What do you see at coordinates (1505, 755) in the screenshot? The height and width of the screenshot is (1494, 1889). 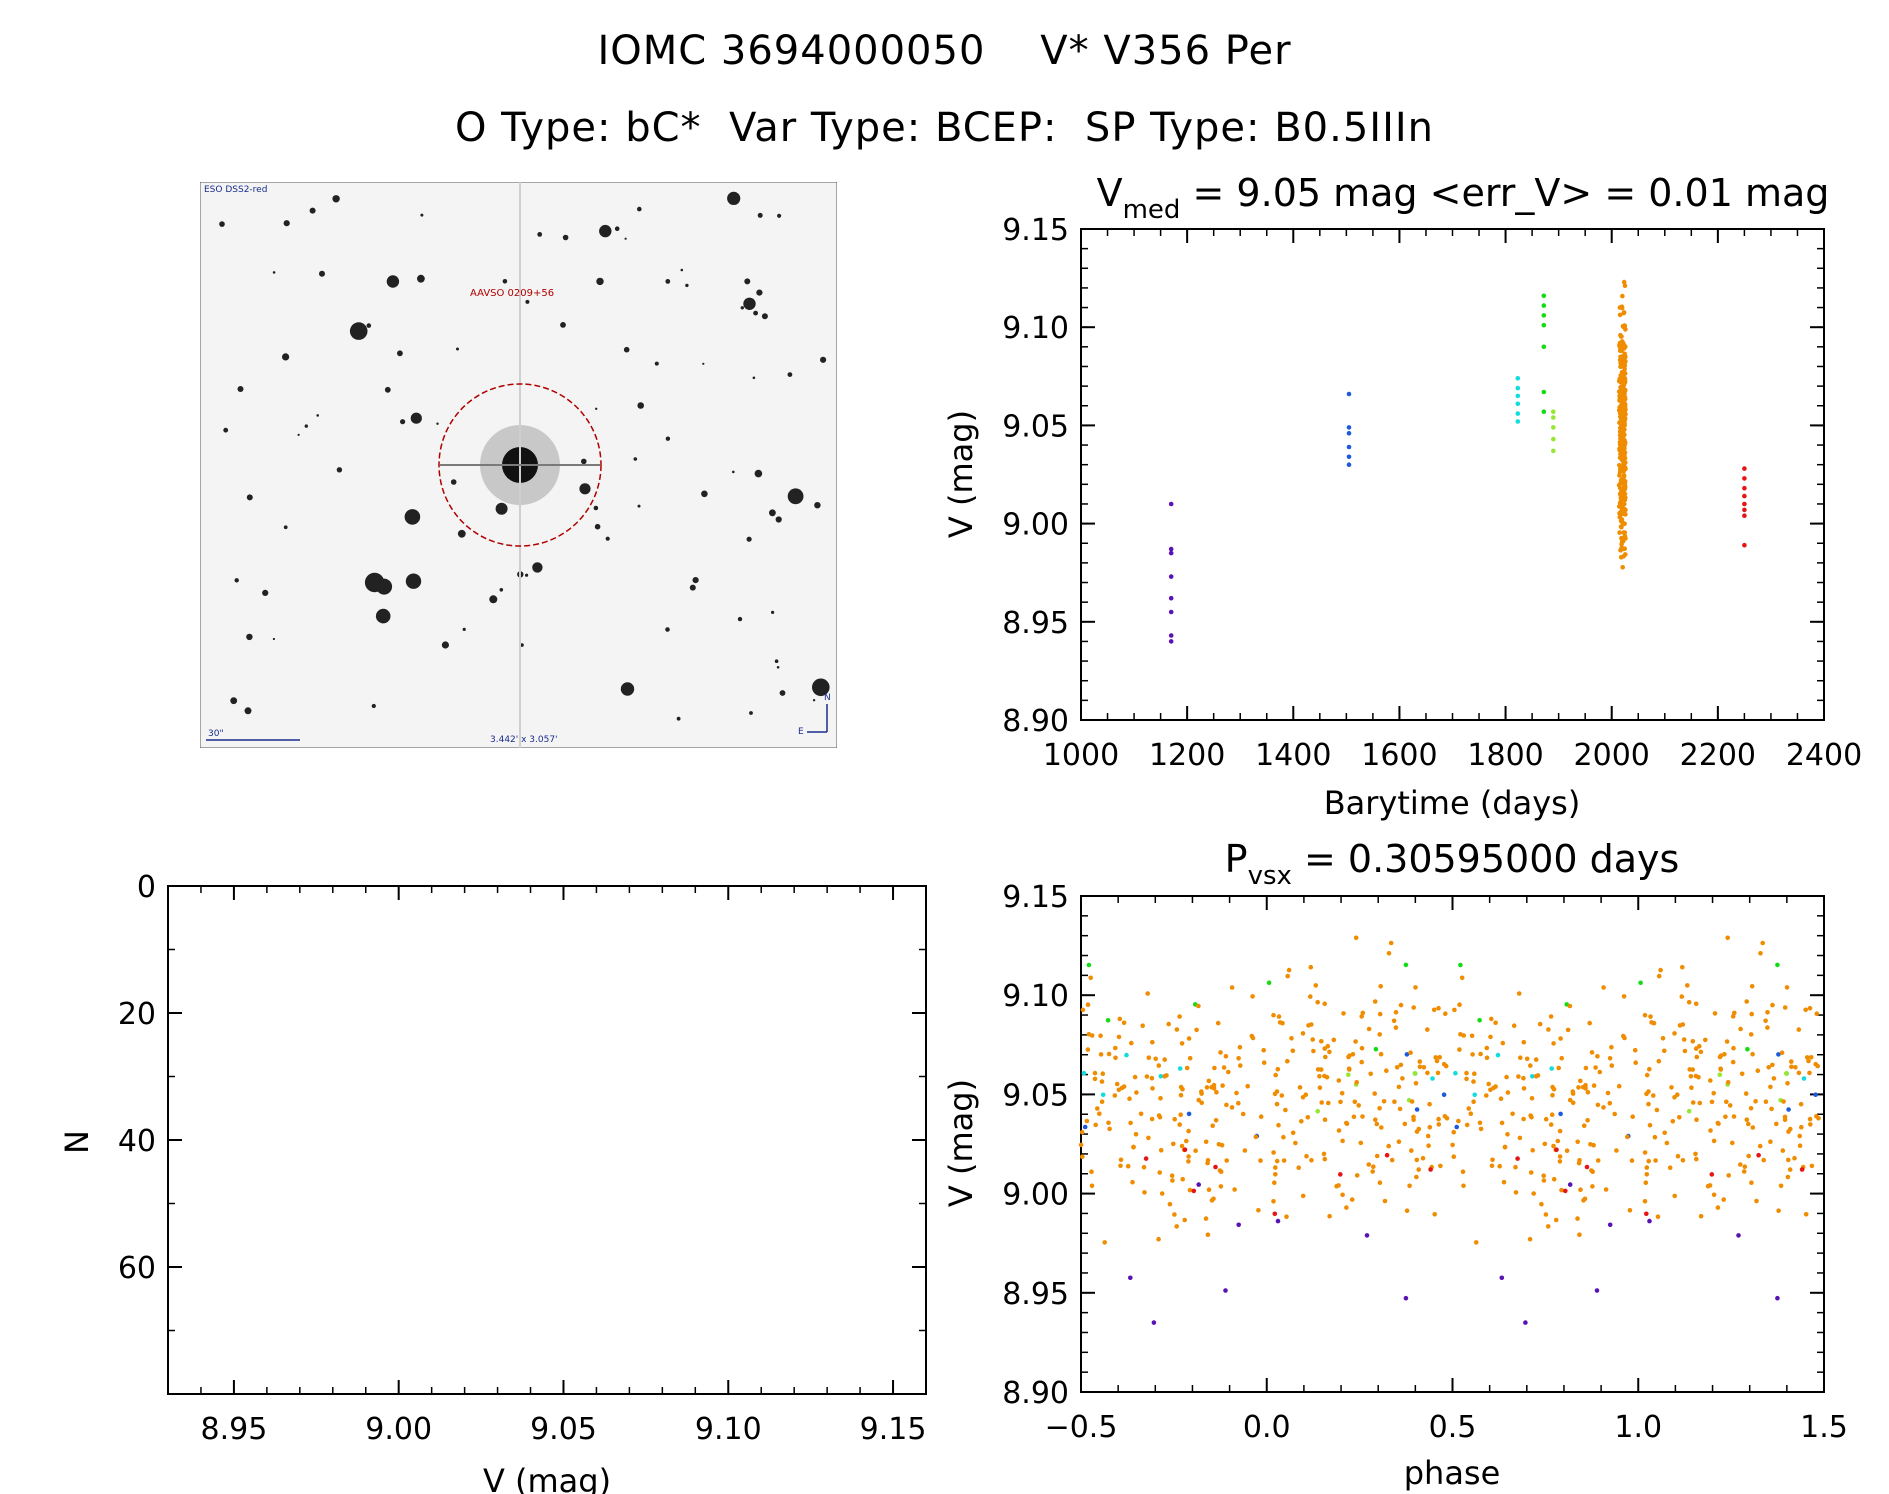 I see `lightcurve-xtick-label: 1800` at bounding box center [1505, 755].